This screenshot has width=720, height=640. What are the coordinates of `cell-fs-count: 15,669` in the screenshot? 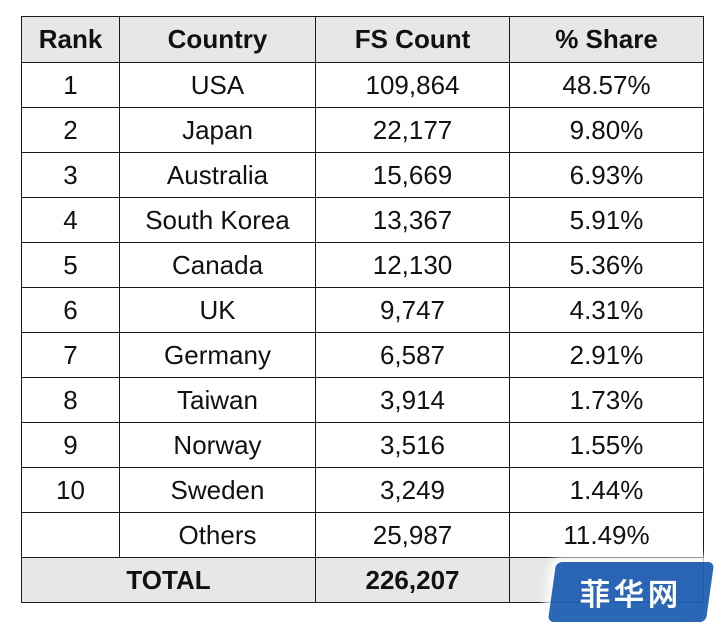 It's located at (412, 175).